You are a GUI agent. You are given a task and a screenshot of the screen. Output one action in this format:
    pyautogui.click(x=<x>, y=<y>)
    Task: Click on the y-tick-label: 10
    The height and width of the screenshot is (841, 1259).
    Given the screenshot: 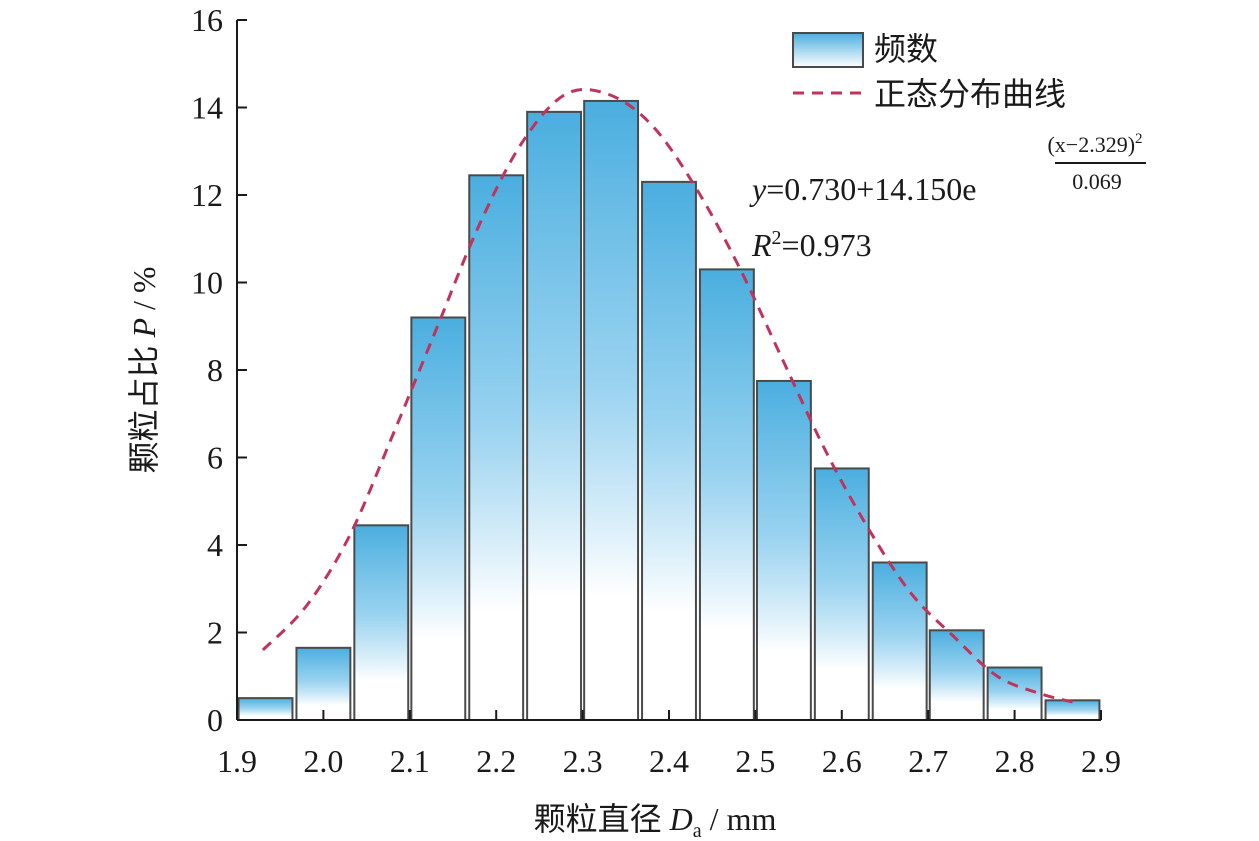 What is the action you would take?
    pyautogui.click(x=207, y=283)
    